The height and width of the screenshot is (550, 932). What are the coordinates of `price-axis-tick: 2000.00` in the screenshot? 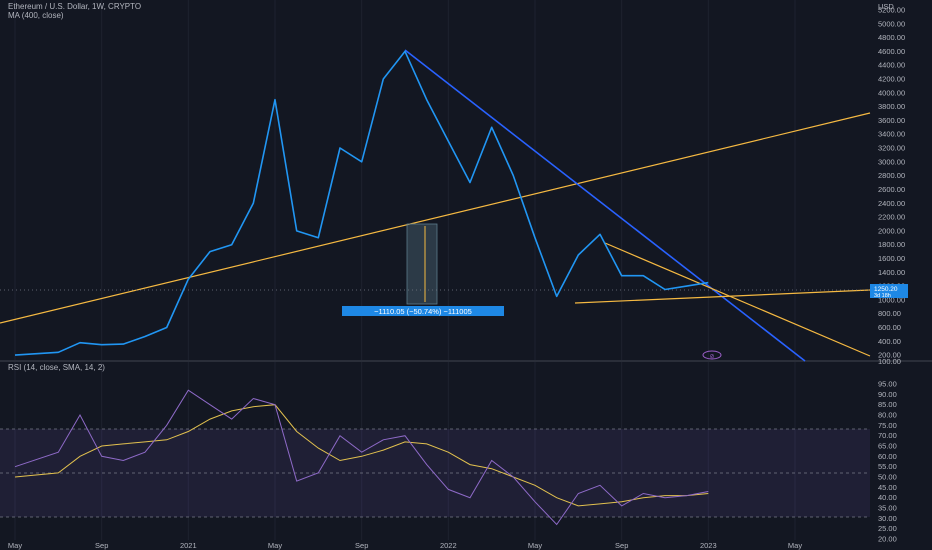 It's located at (891, 230).